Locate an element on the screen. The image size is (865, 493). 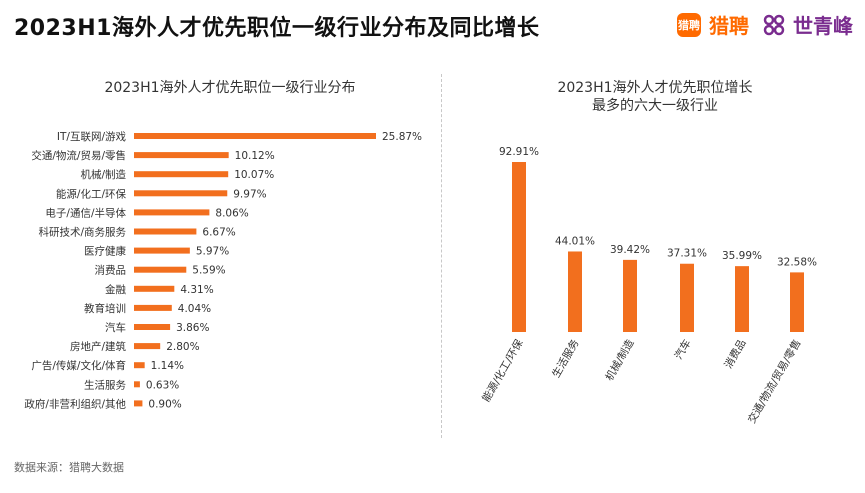
value-label: 0.63% is located at coordinates (162, 385).